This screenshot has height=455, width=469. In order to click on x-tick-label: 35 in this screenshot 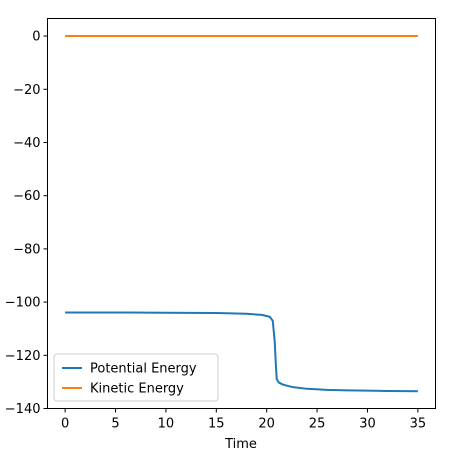, I will do `click(418, 424)`.